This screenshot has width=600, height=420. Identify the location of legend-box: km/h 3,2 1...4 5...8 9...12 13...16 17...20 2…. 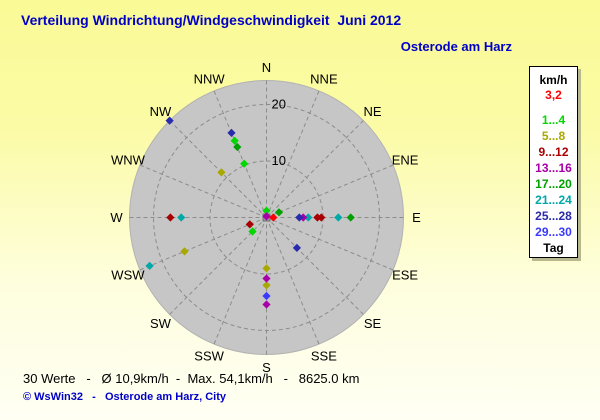
(553, 162).